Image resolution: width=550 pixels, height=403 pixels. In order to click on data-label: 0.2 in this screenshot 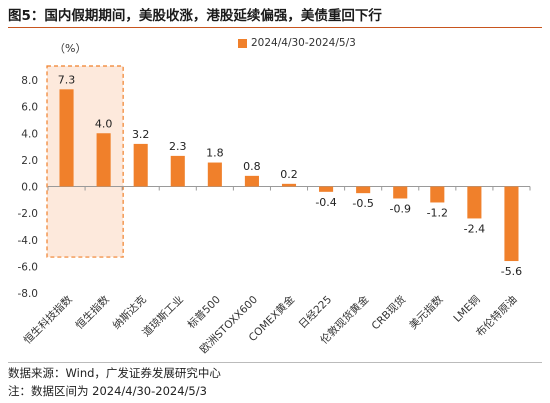, I will do `click(289, 174)`.